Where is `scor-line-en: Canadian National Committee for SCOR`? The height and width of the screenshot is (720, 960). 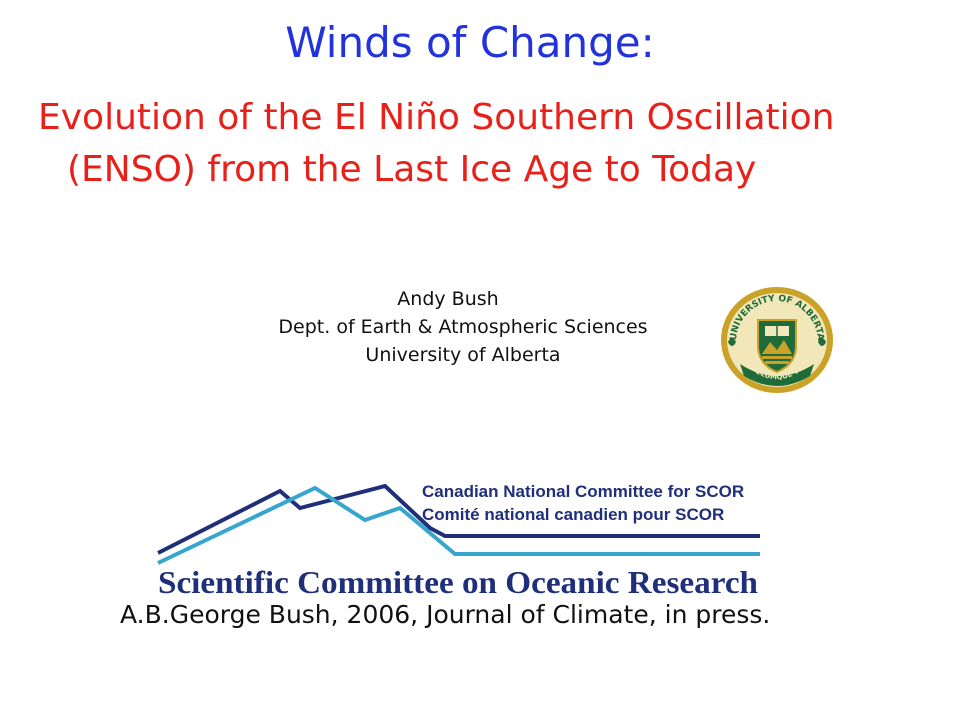
scor-line-en: Canadian National Committee for SCOR is located at coordinates (583, 491).